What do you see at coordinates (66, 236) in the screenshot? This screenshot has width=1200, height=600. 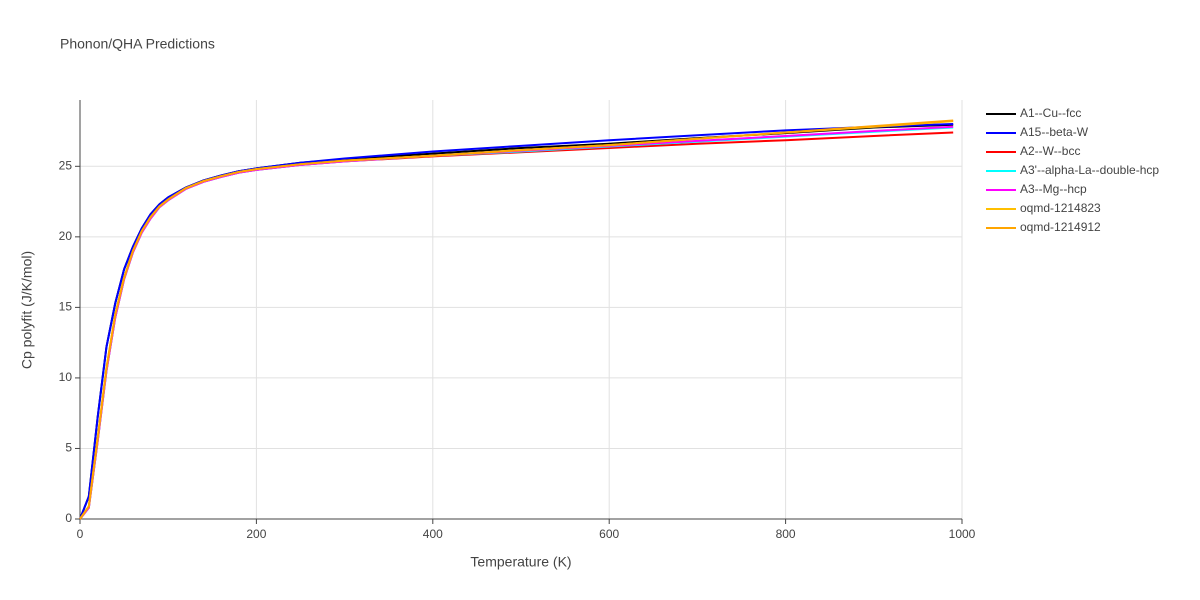 I see `y-tick-label: 20` at bounding box center [66, 236].